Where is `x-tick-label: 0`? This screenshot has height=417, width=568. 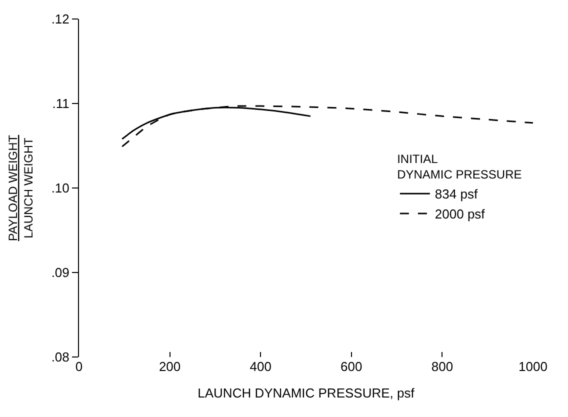 x-tick-label: 0 is located at coordinates (79, 366).